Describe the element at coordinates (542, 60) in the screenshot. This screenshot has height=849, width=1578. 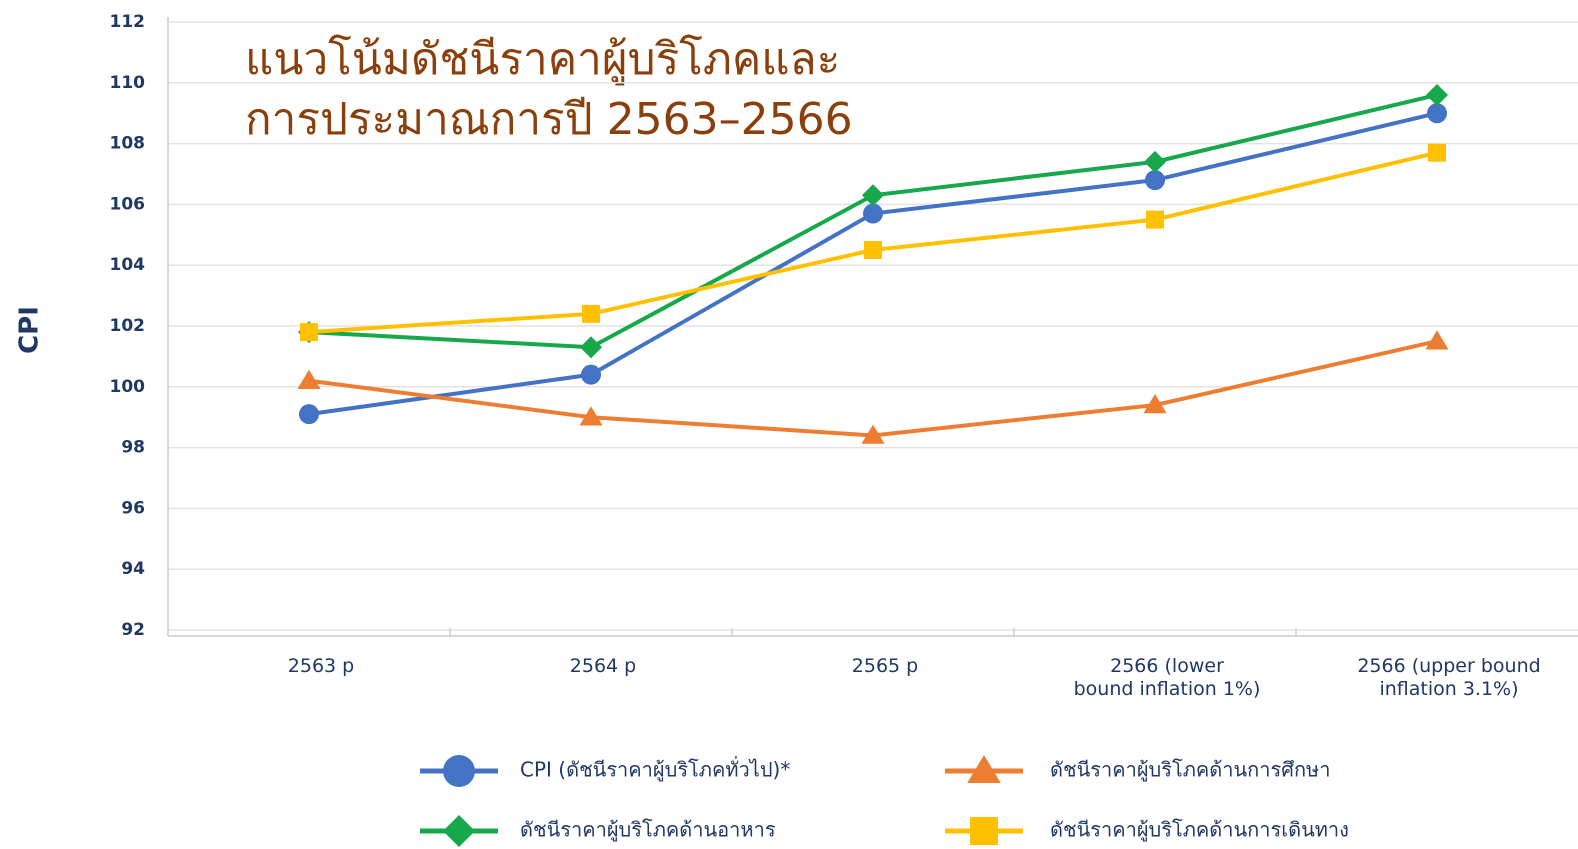
I see `chart-title: แนวโน้มดัชนีราคาผู้บริโภคและ` at that location.